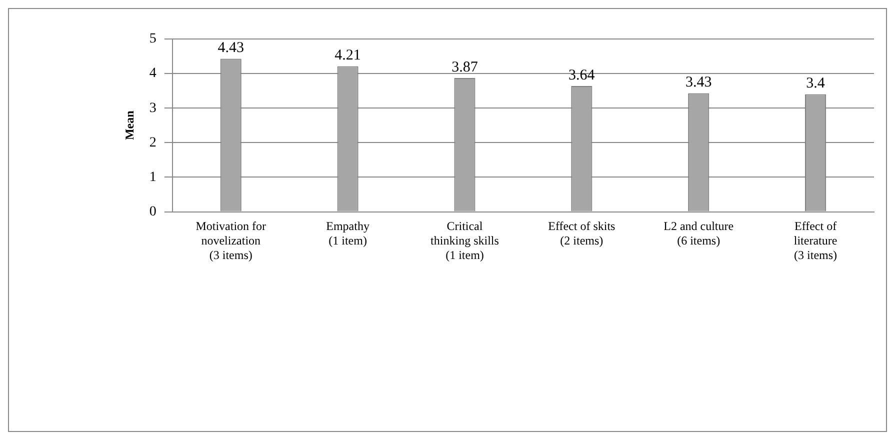  I want to click on x-tick-label: Empathy (1 item), so click(348, 233).